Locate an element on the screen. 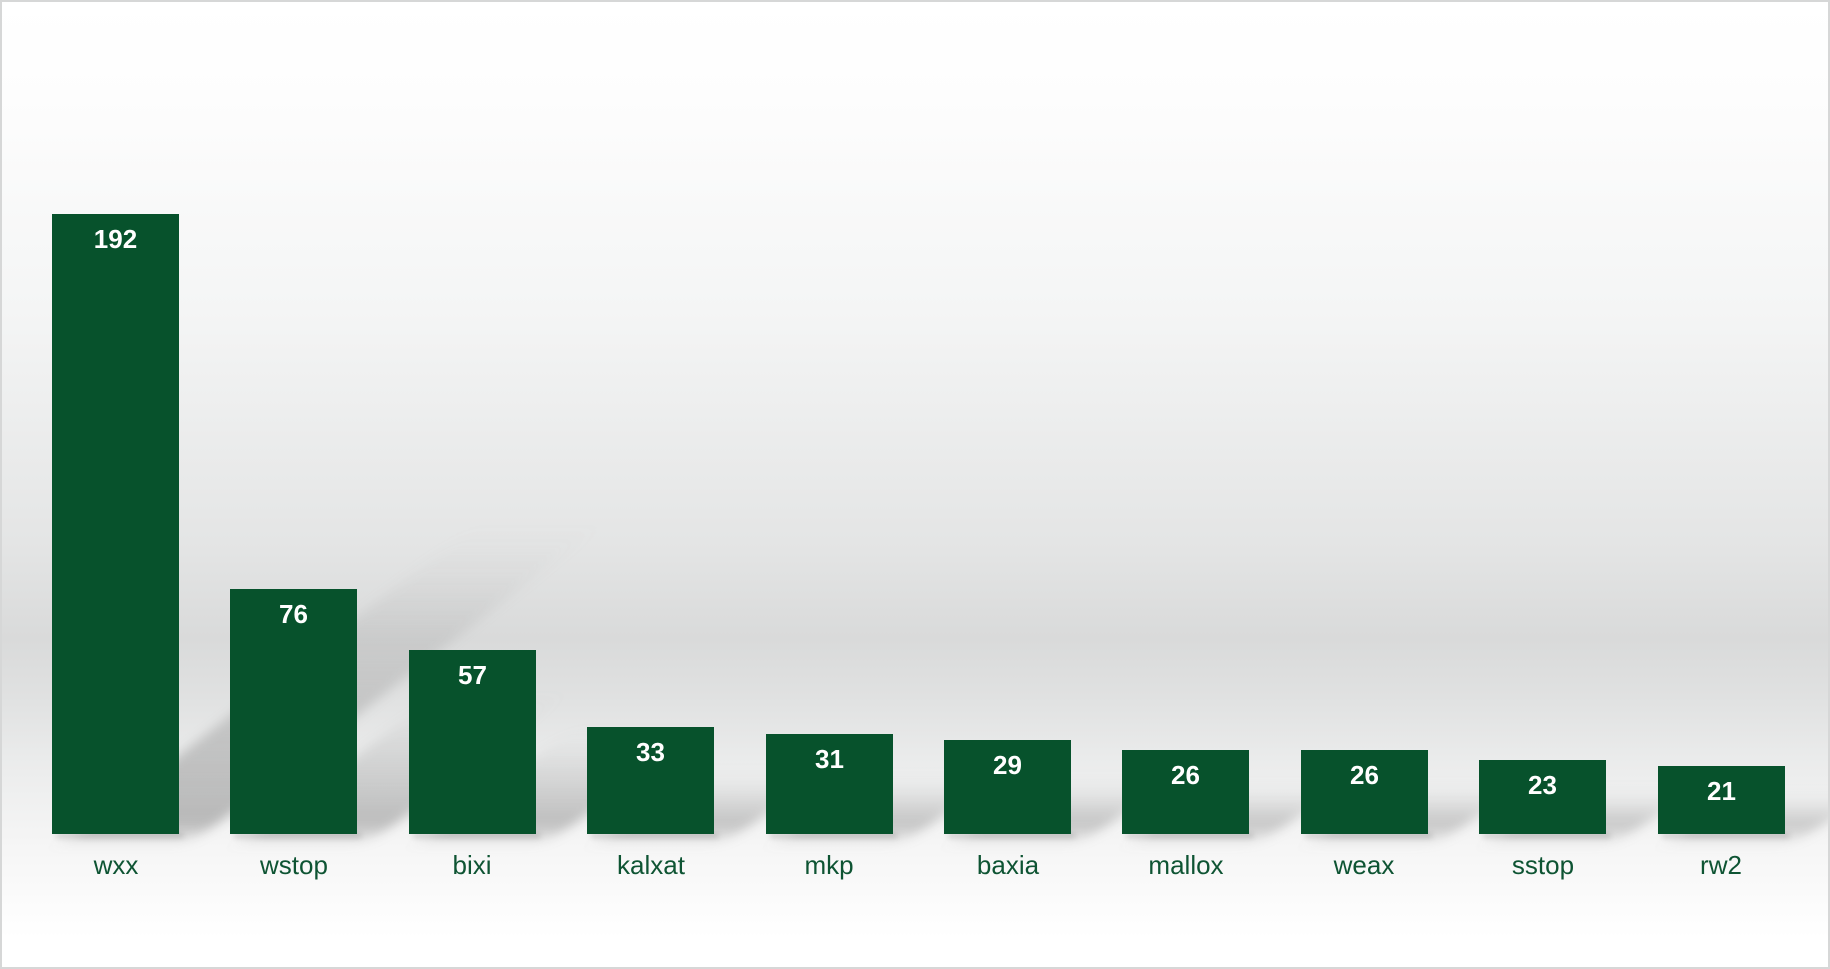 The width and height of the screenshot is (1830, 969). bar: 23 is located at coordinates (1542, 797).